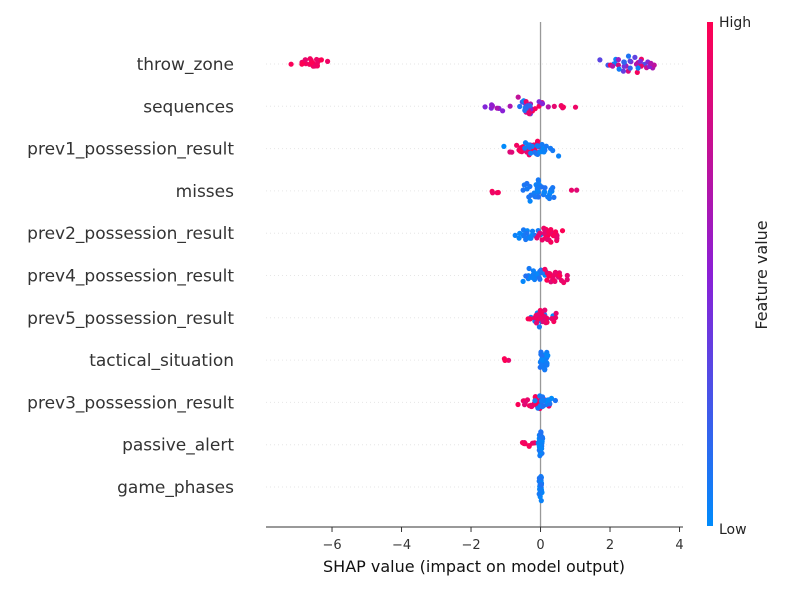 The image size is (800, 590). I want to click on feature-label-misses: misses, so click(205, 192).